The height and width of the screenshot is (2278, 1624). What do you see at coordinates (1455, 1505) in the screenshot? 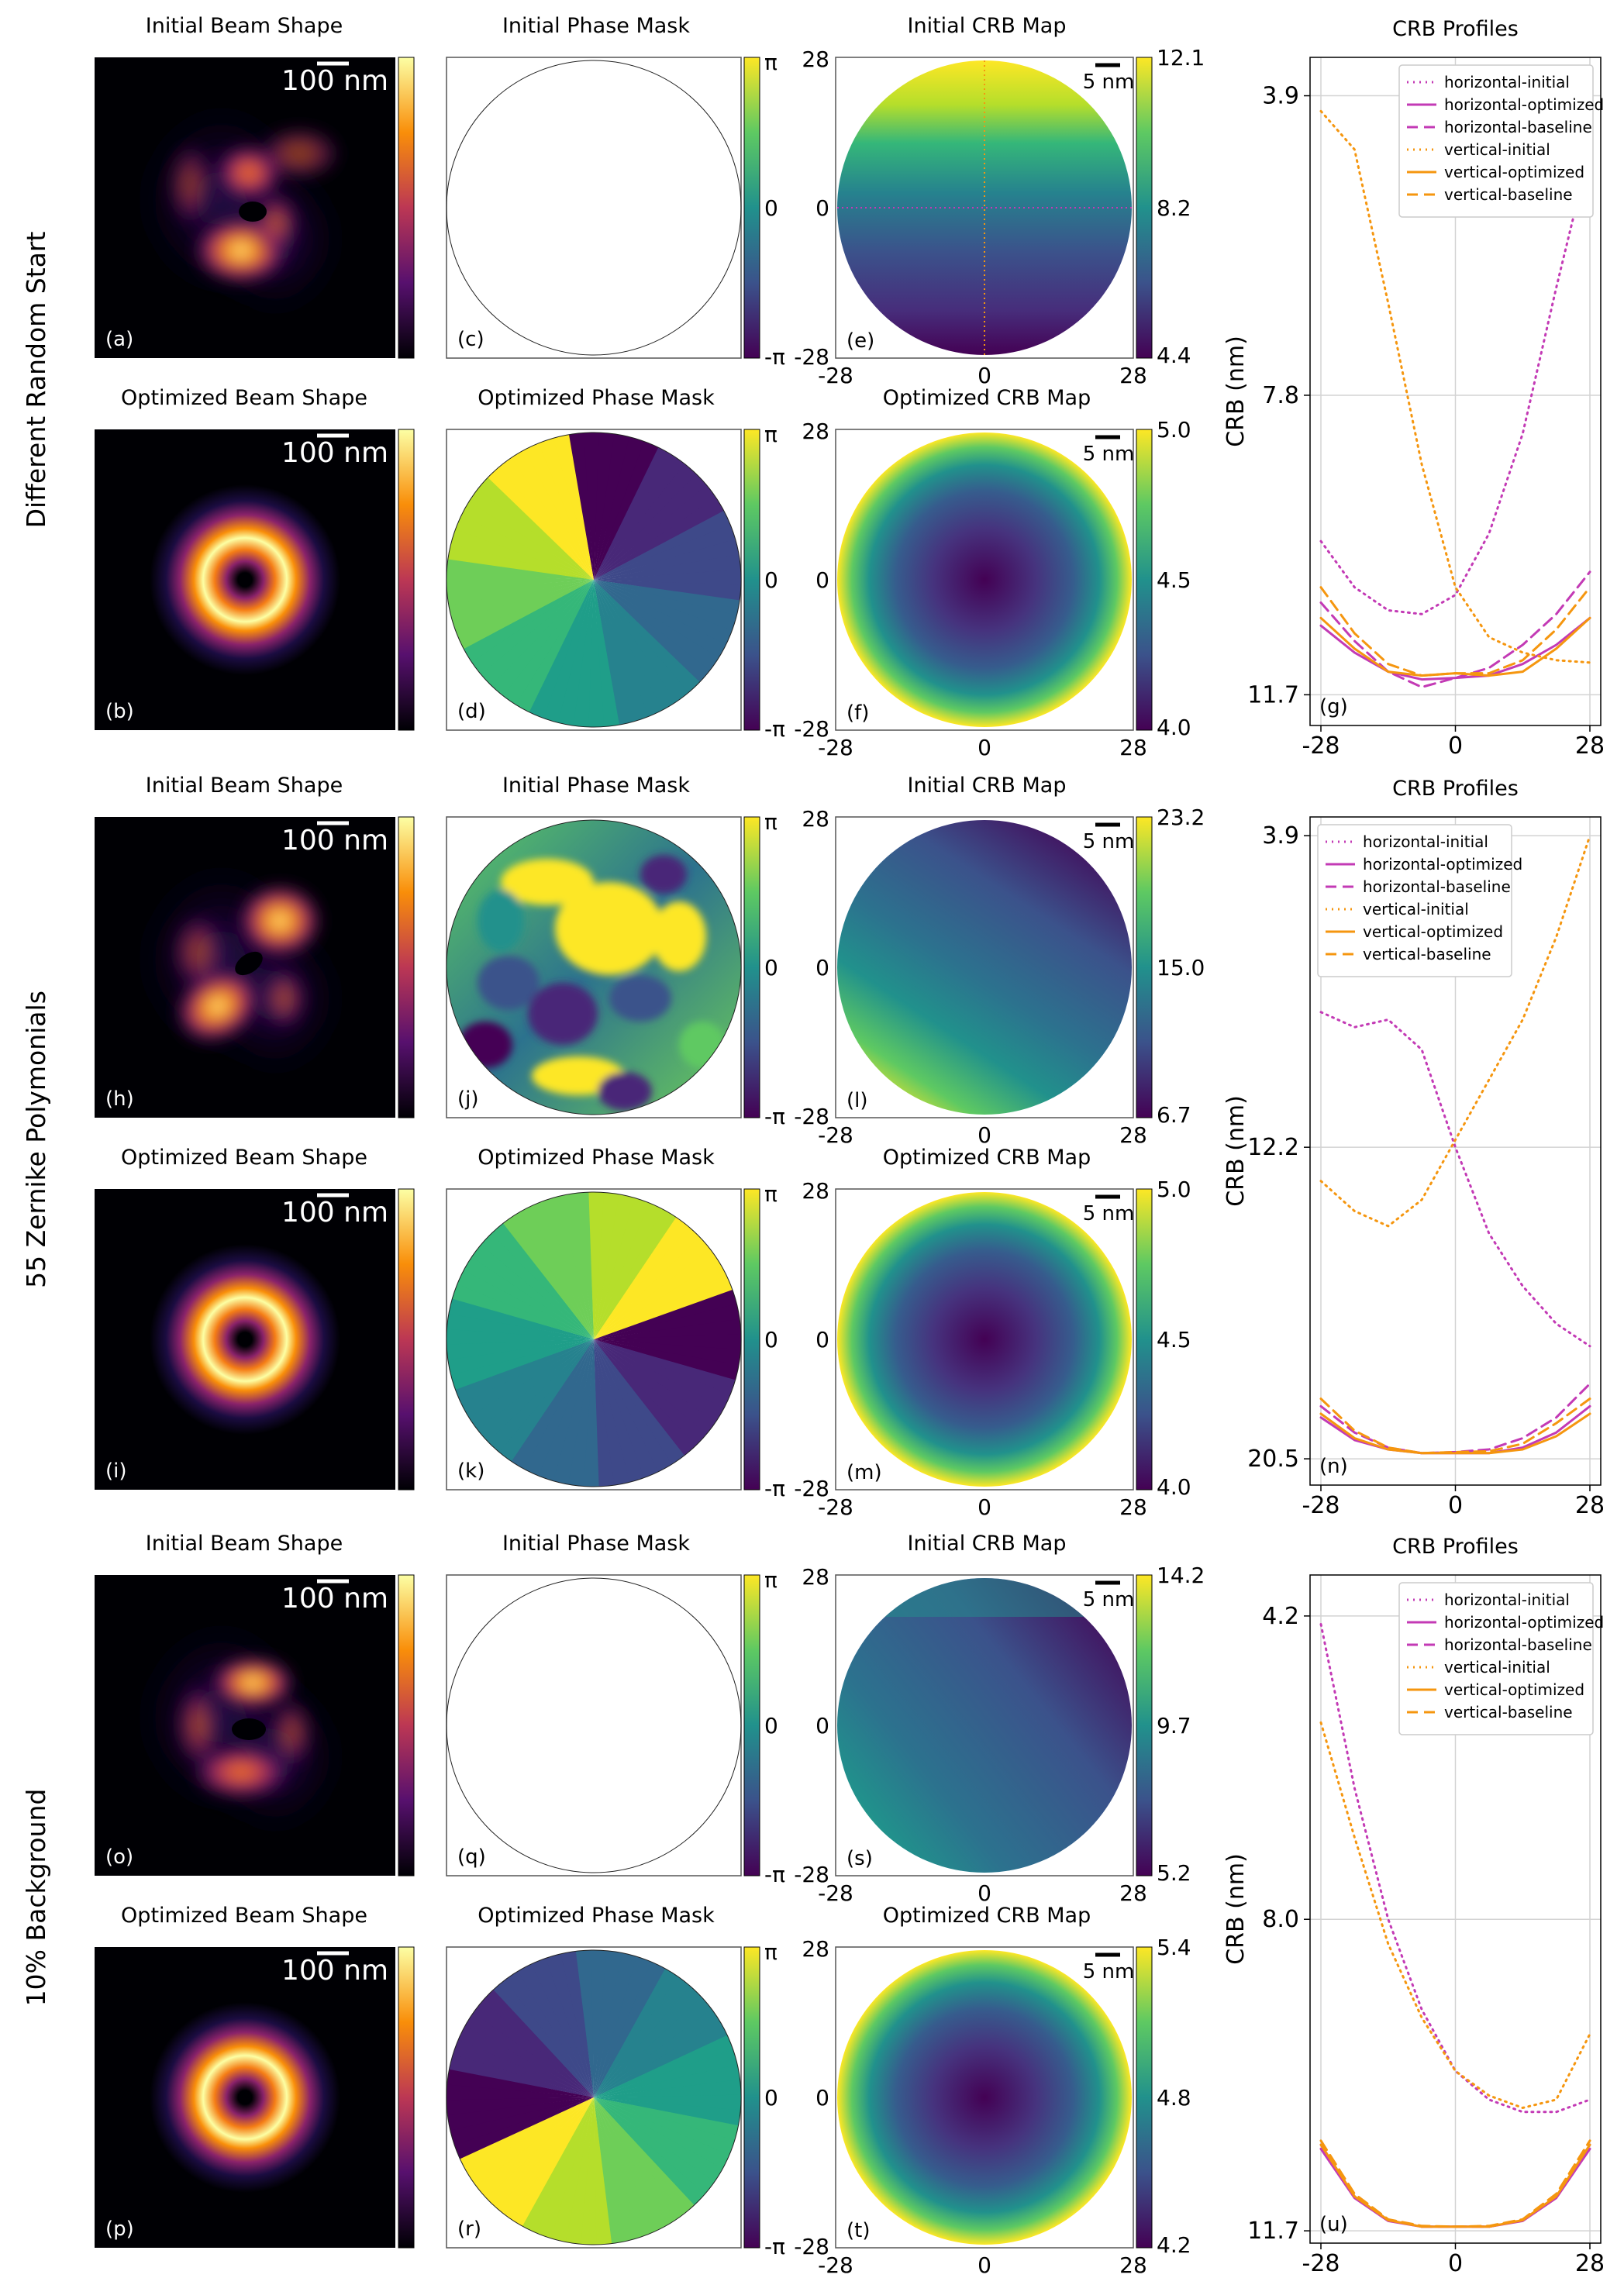
I see `x-tick-label: 0` at bounding box center [1455, 1505].